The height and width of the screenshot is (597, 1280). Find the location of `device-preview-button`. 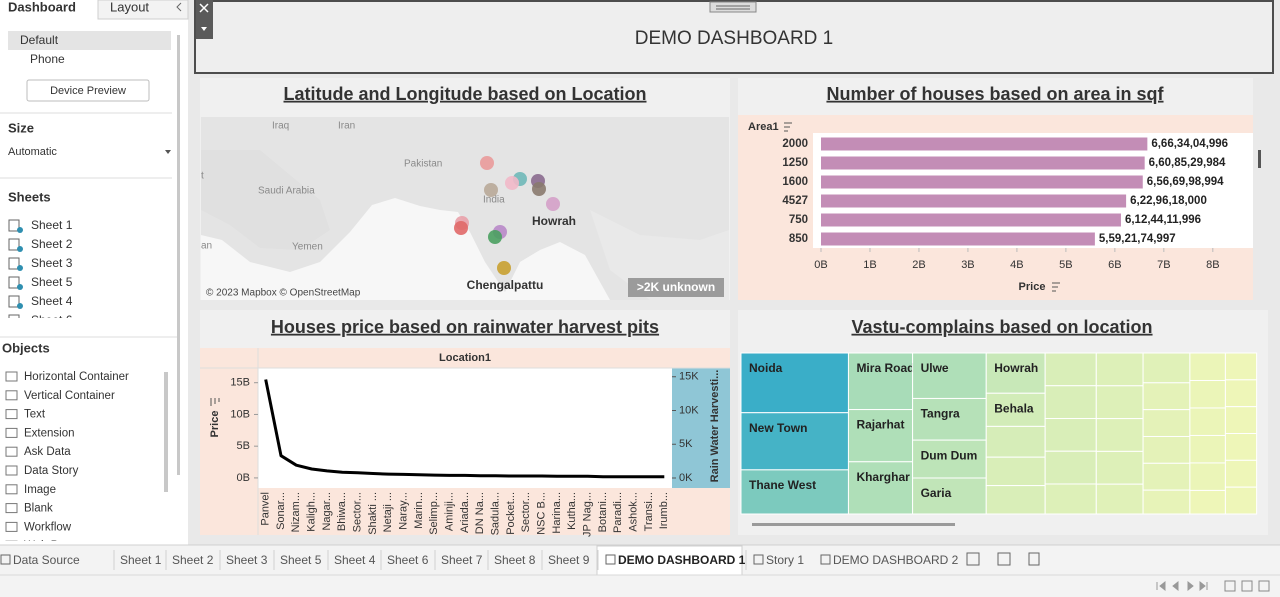

device-preview-button is located at coordinates (88, 90).